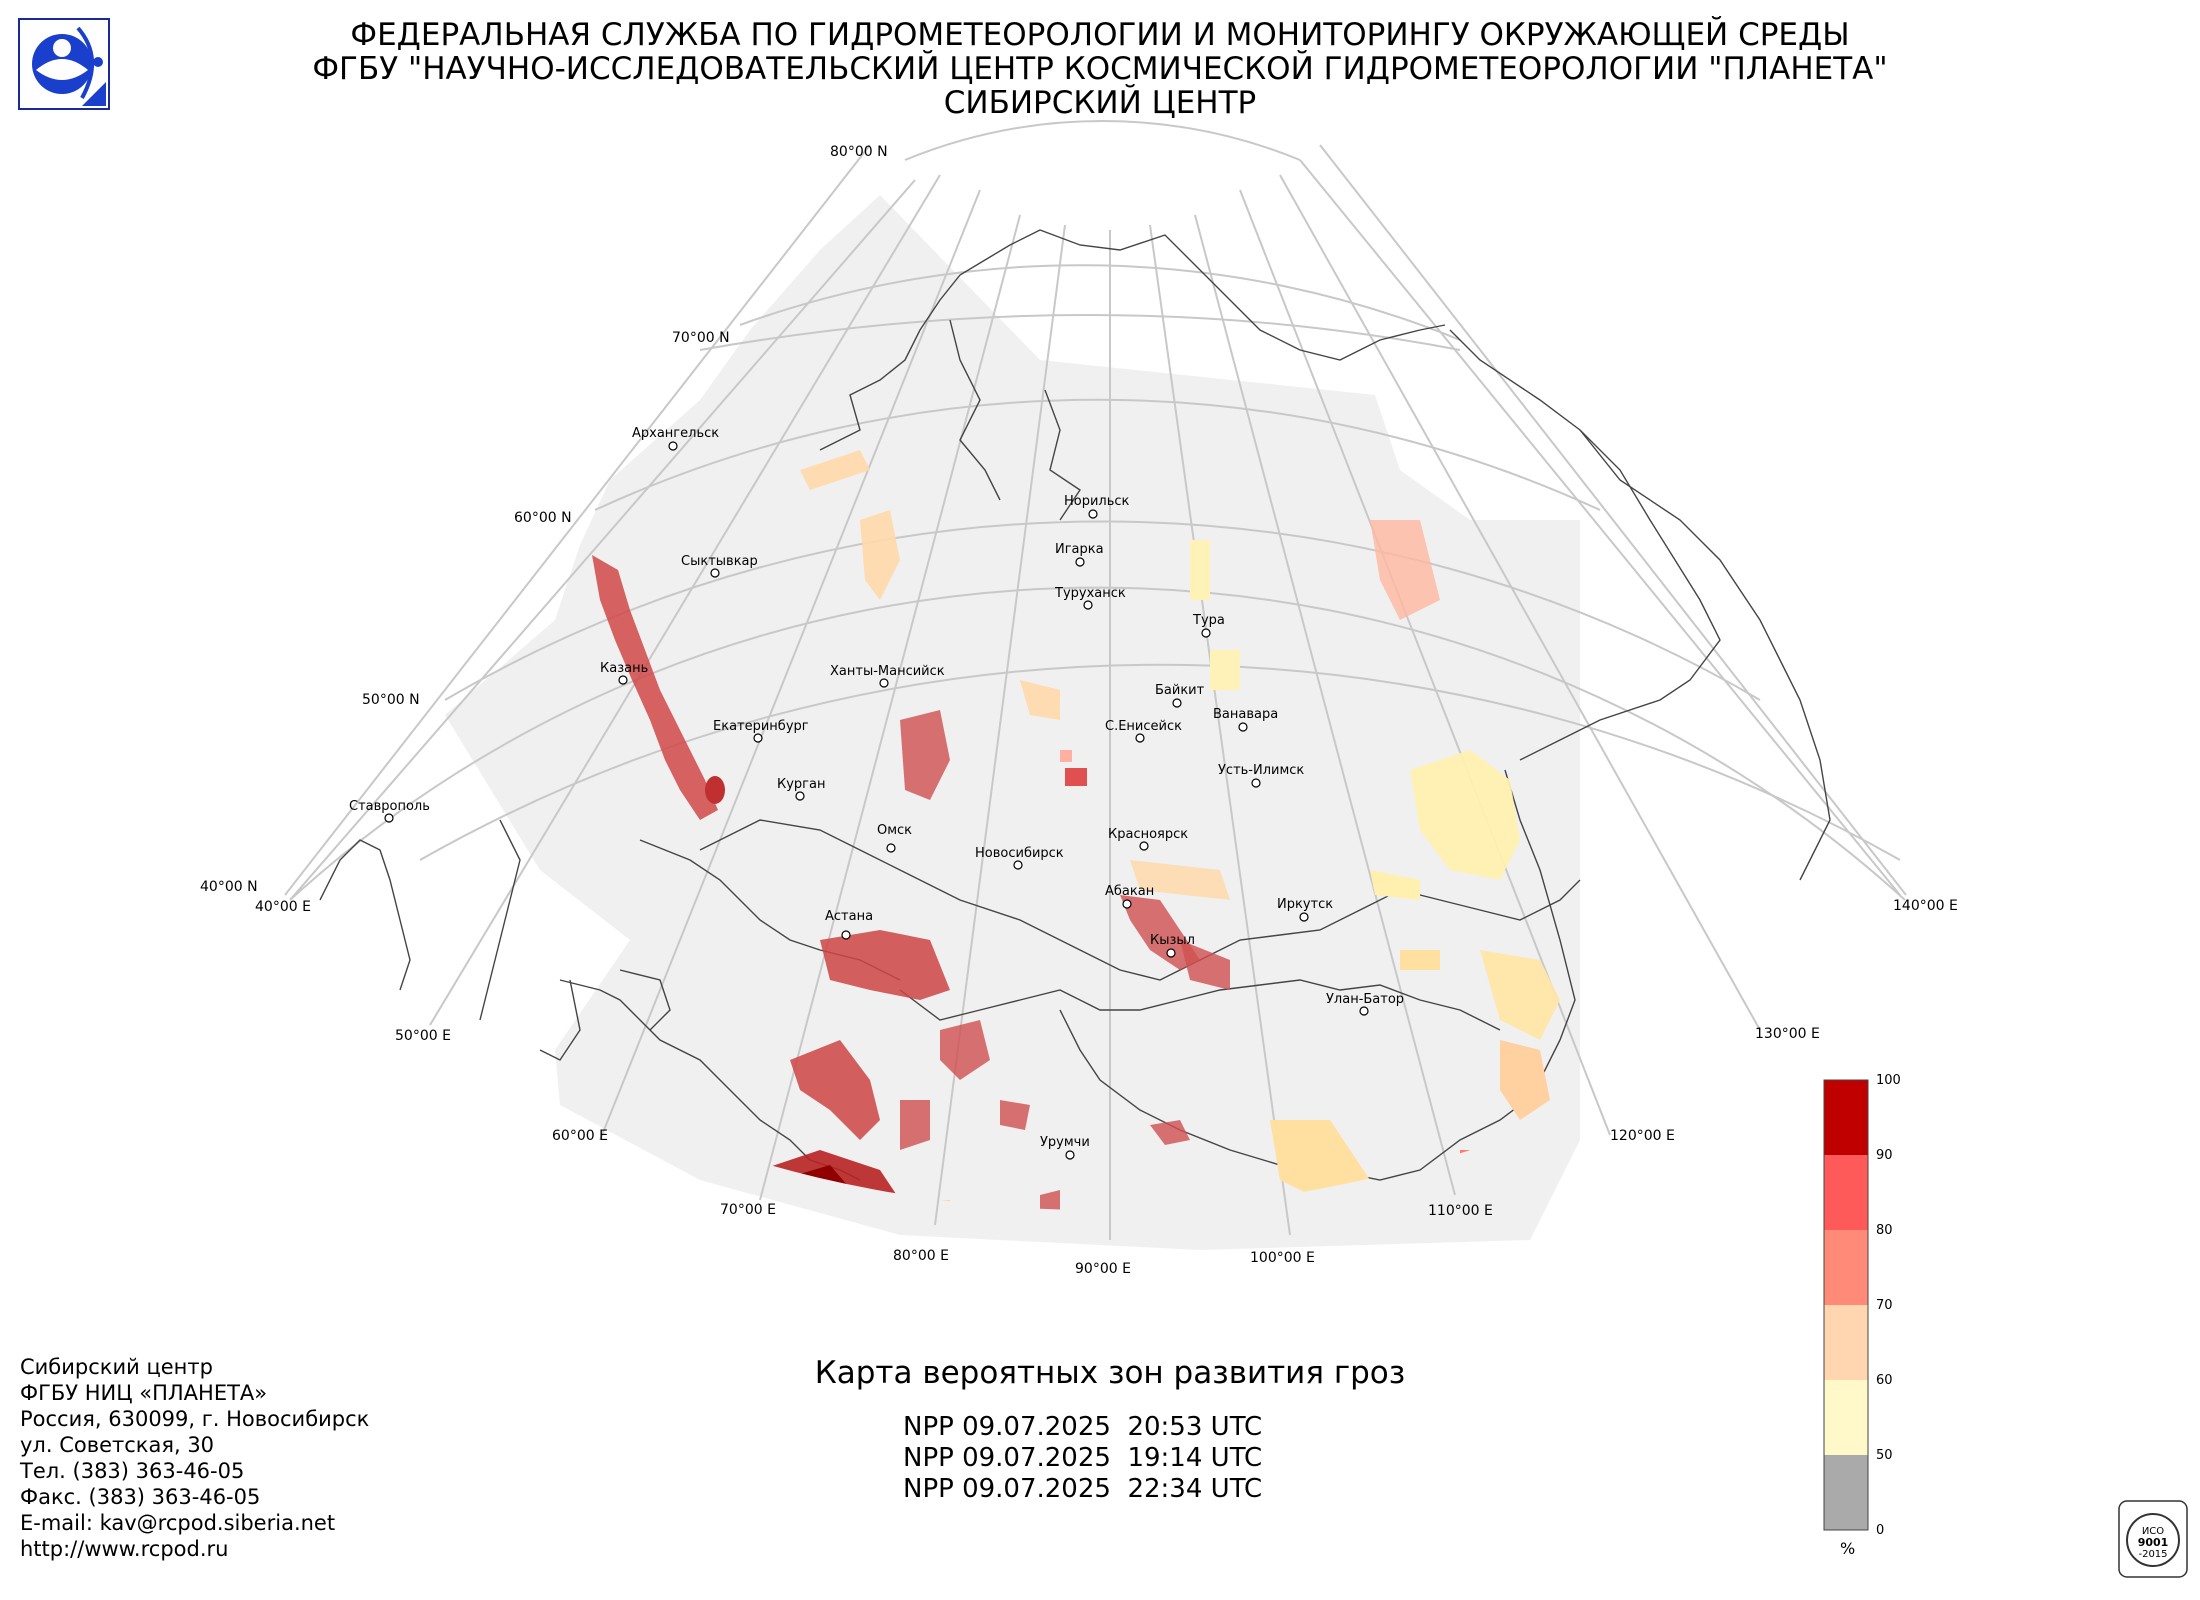  I want to click on city-label: Тура, so click(1208, 620).